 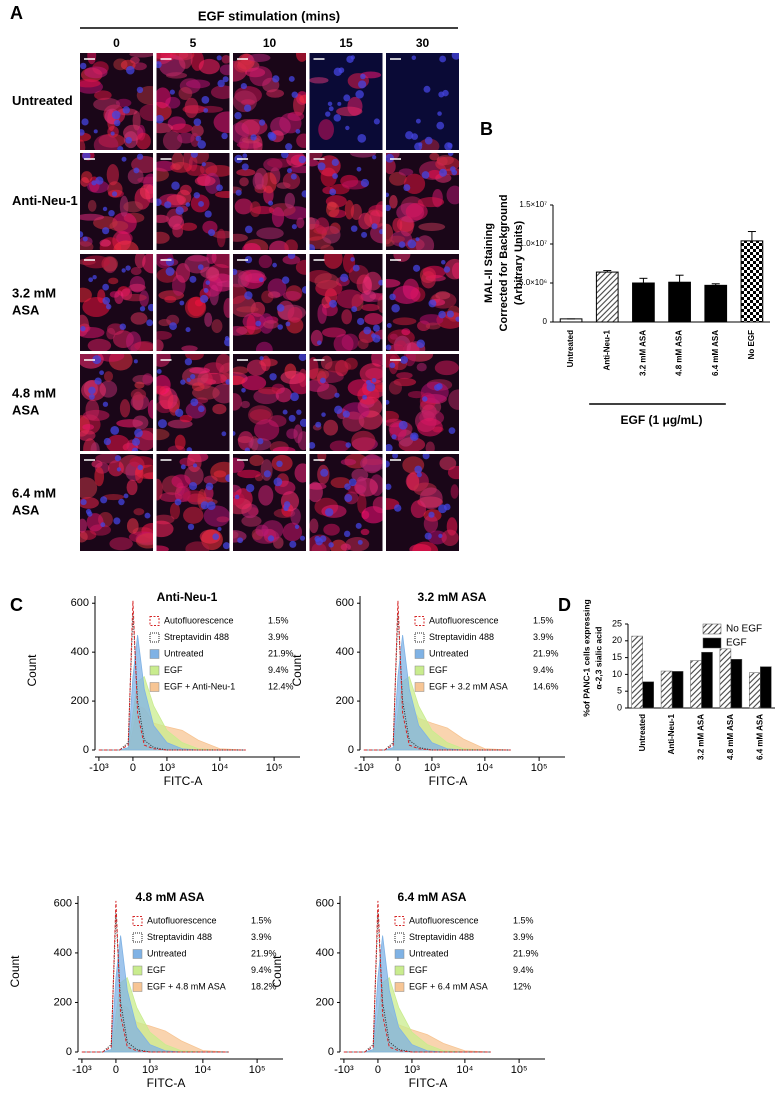 What do you see at coordinates (325, 903) in the screenshot?
I see `y-tick-label: 600` at bounding box center [325, 903].